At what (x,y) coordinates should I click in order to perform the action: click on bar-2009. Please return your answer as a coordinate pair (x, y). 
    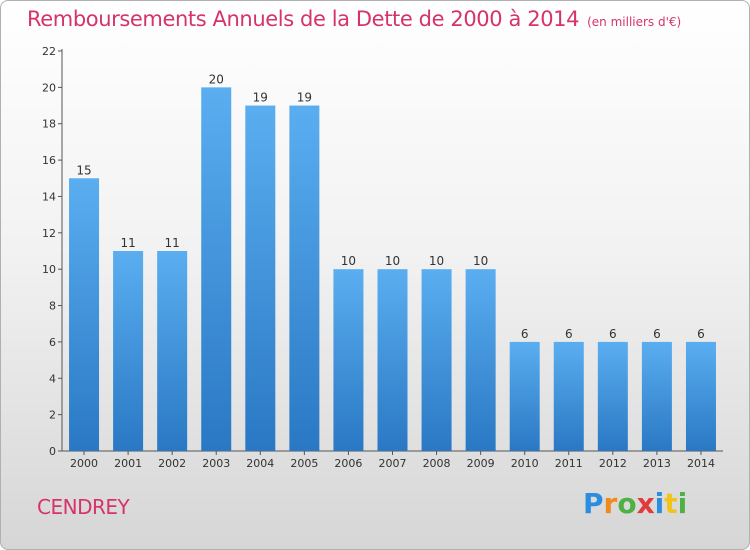
    Looking at the image, I should click on (480, 360).